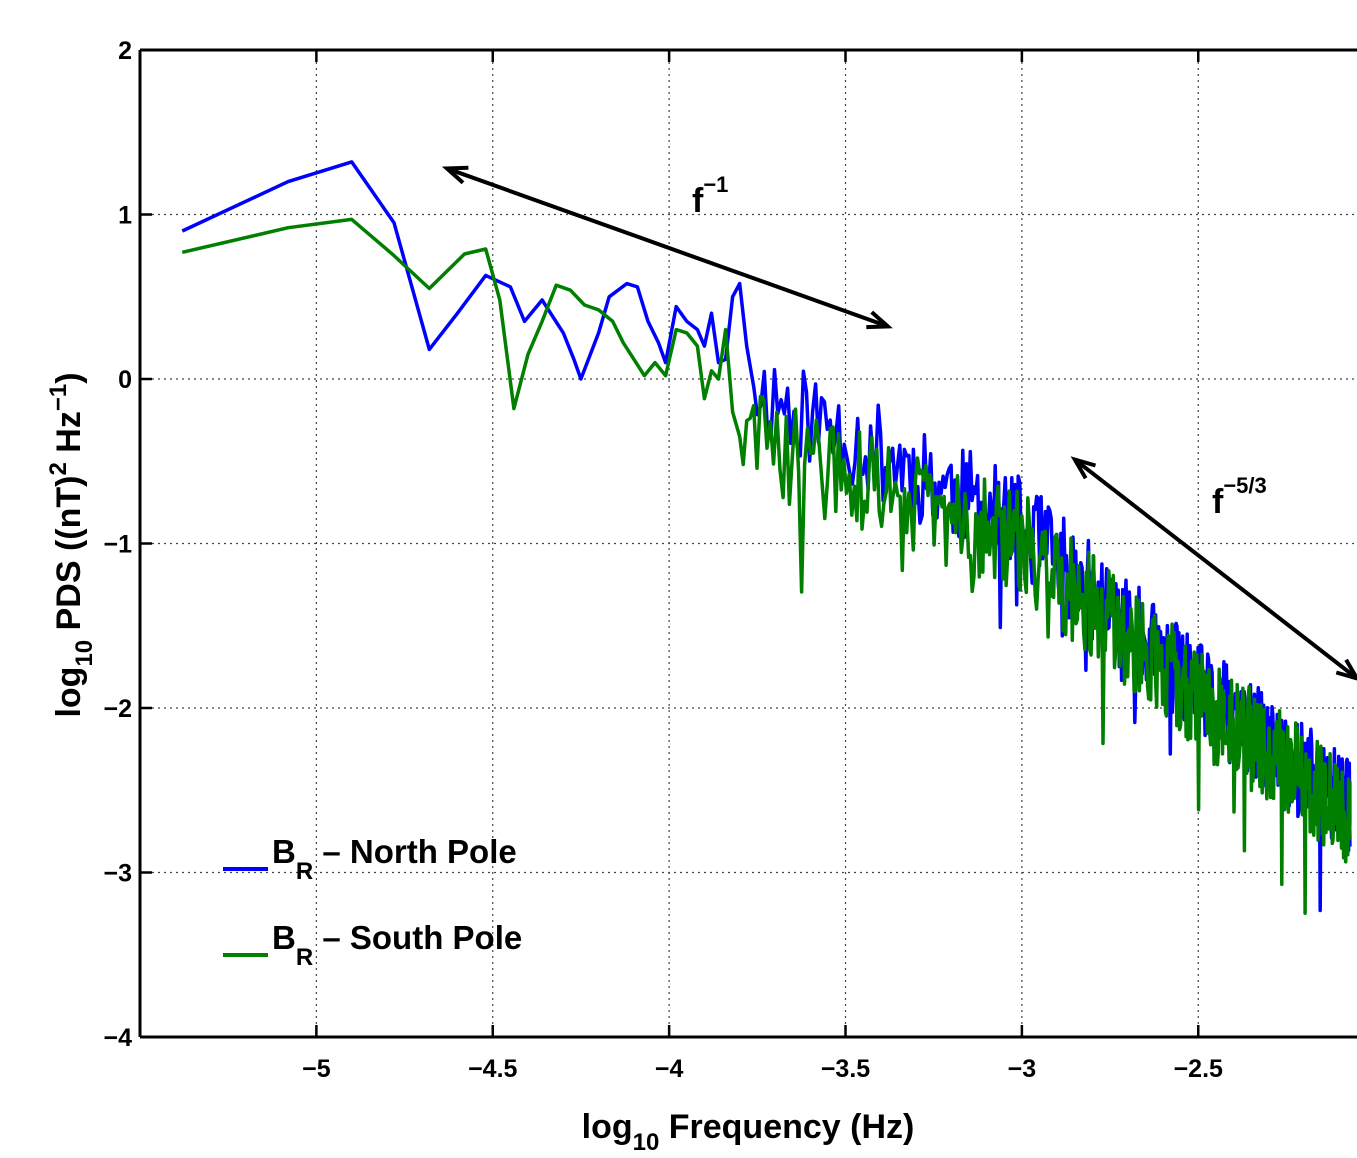 The width and height of the screenshot is (1357, 1158). I want to click on x-tick-label-0: −5, so click(316, 1069).